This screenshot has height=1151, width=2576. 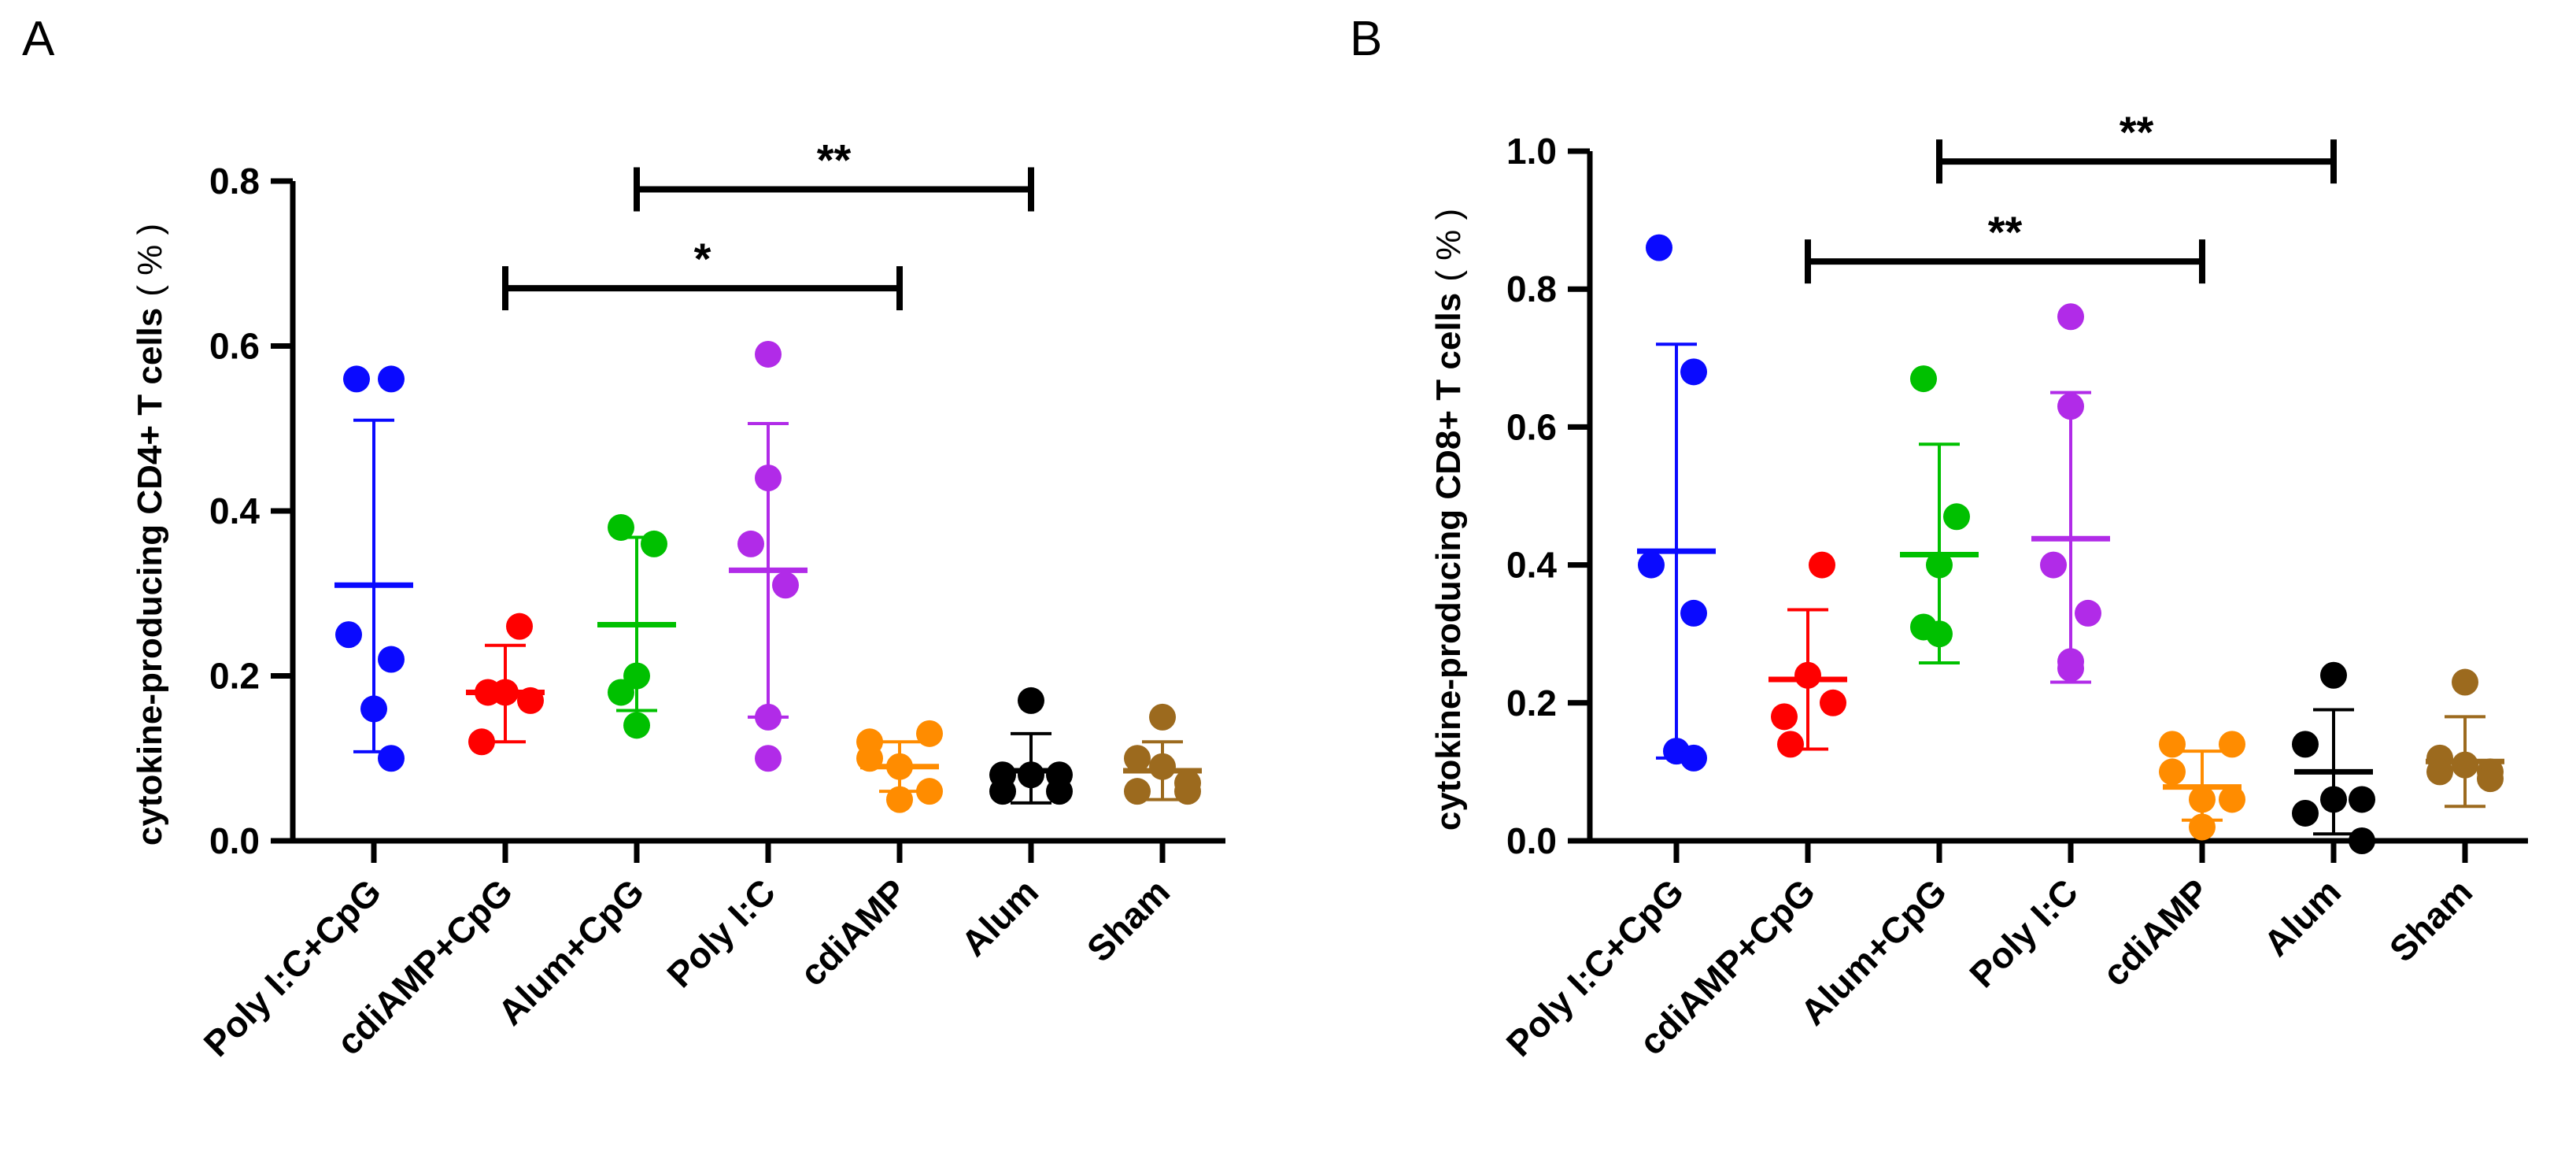 What do you see at coordinates (702, 258) in the screenshot?
I see `significance-label: *` at bounding box center [702, 258].